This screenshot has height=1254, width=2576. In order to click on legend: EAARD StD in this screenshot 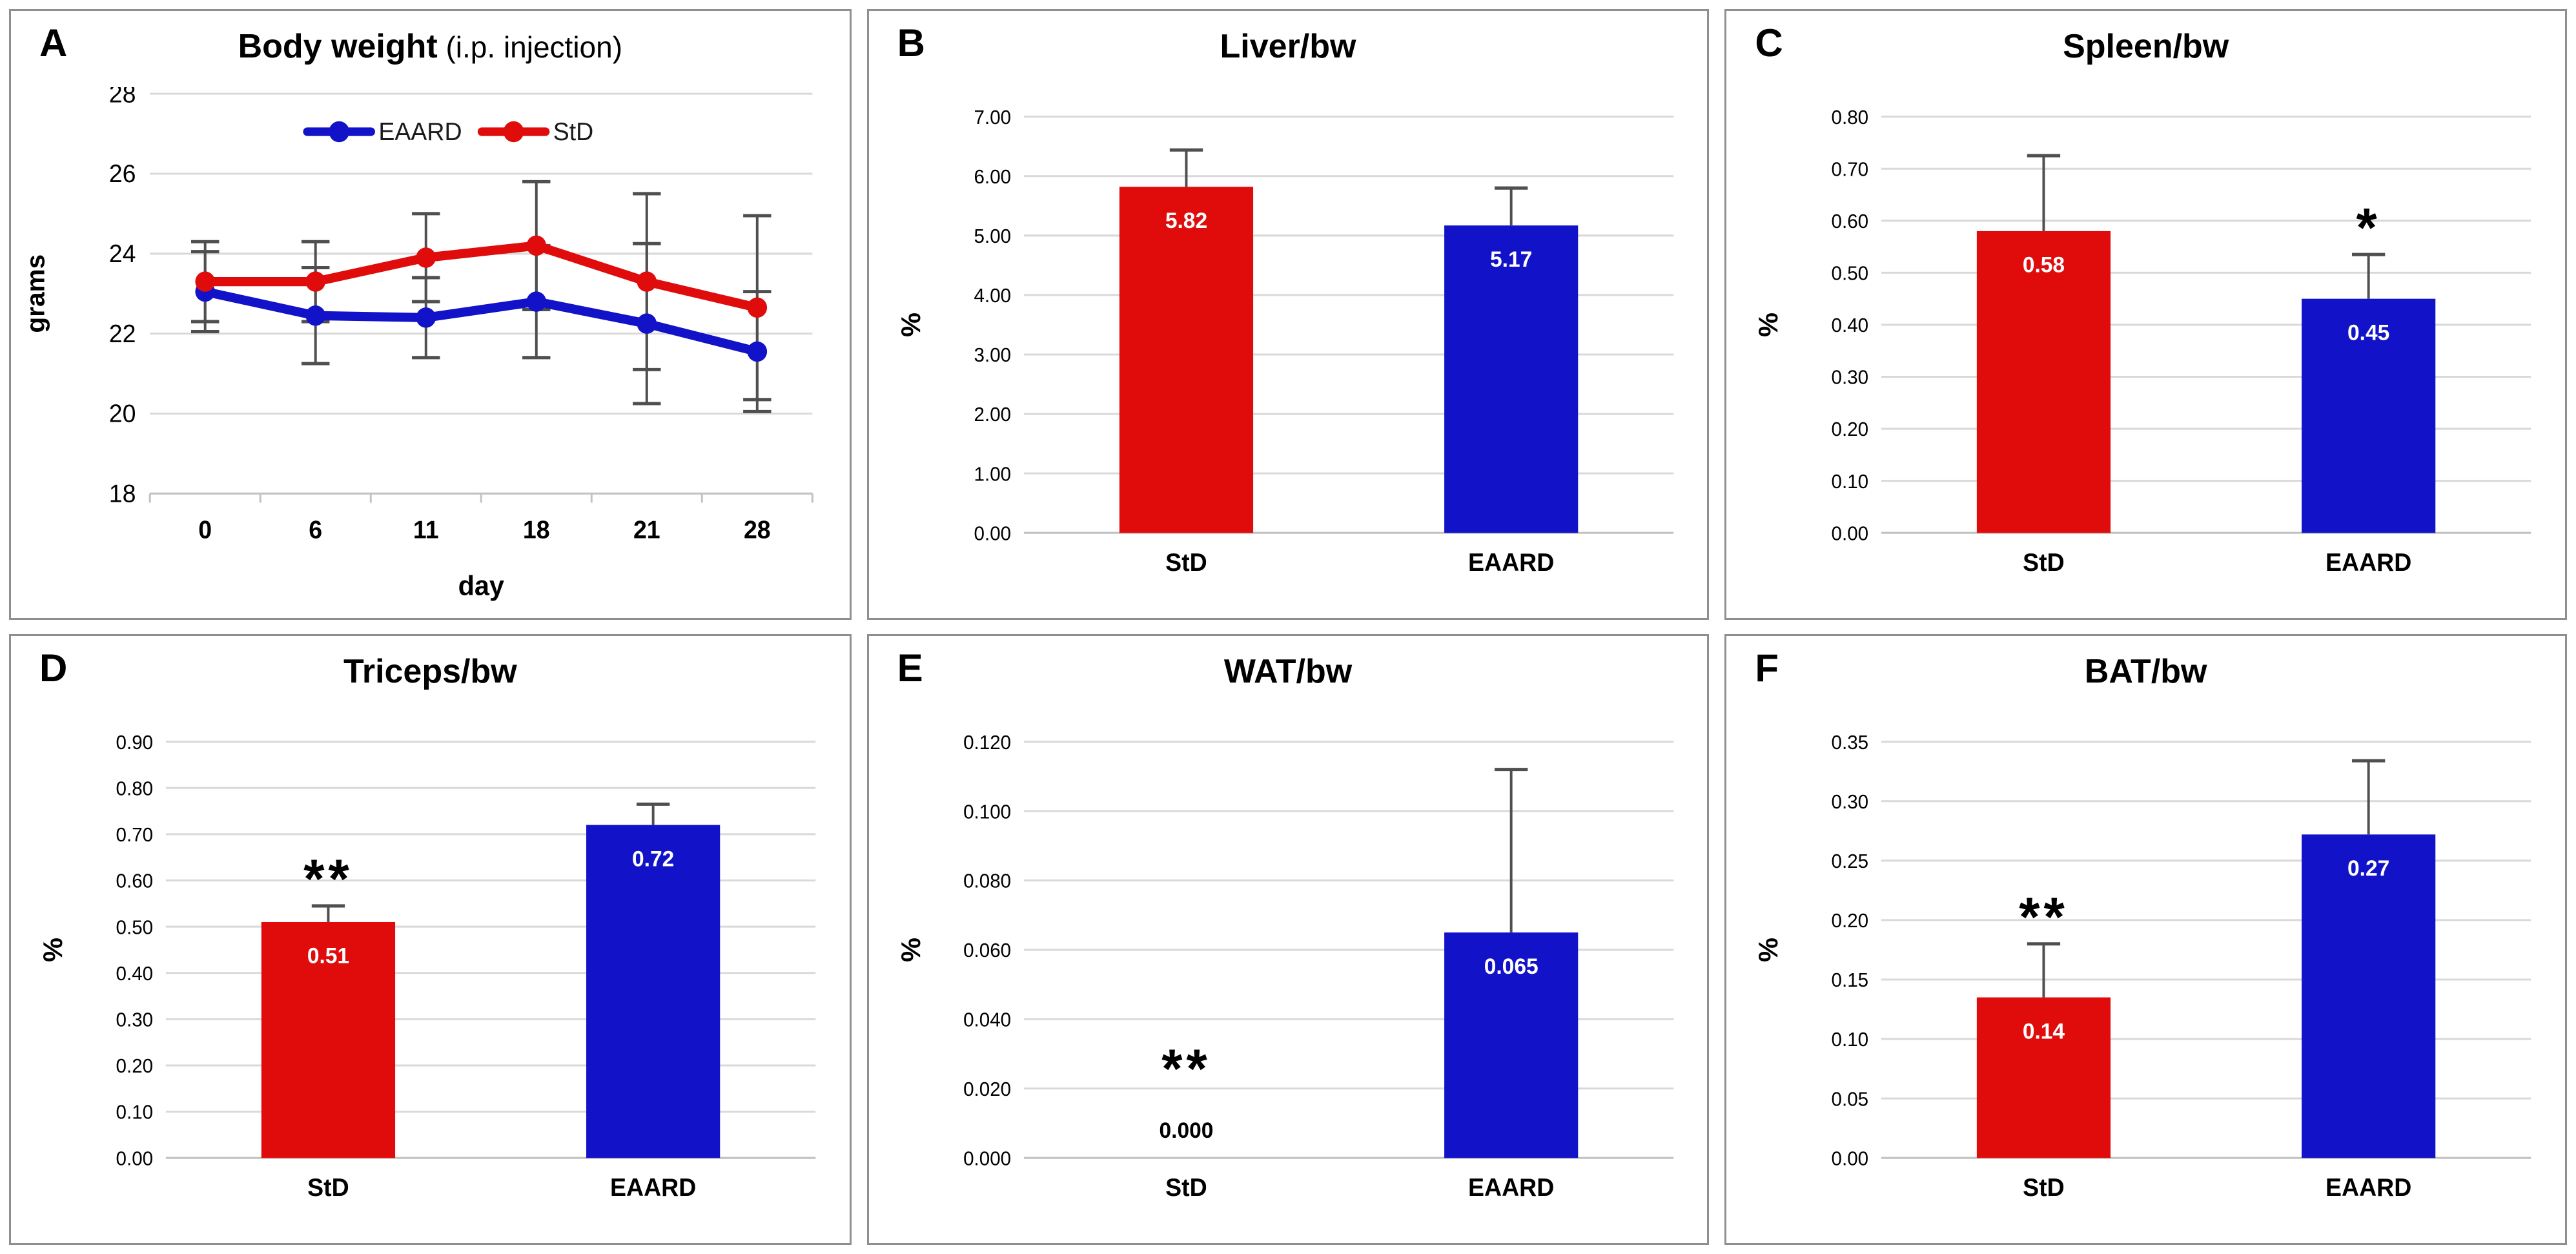, I will do `click(448, 133)`.